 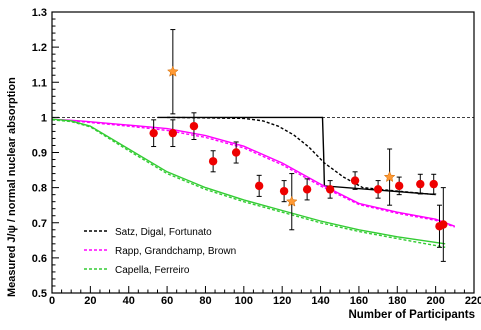 I want to click on y-tick-label: 0.7, so click(x=39, y=224).